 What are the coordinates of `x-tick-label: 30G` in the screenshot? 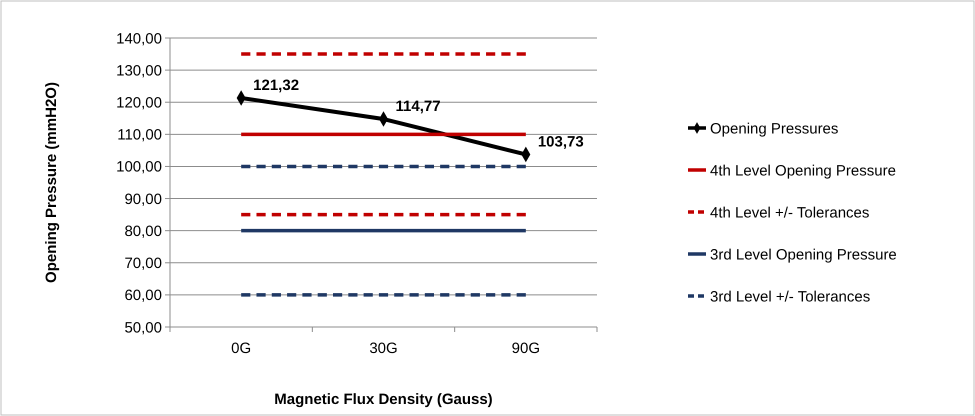 It's located at (383, 348).